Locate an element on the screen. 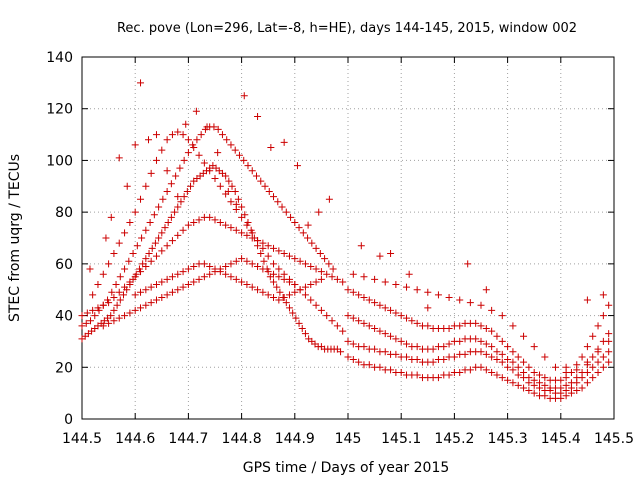  x-tick-label: 144.8 is located at coordinates (242, 439).